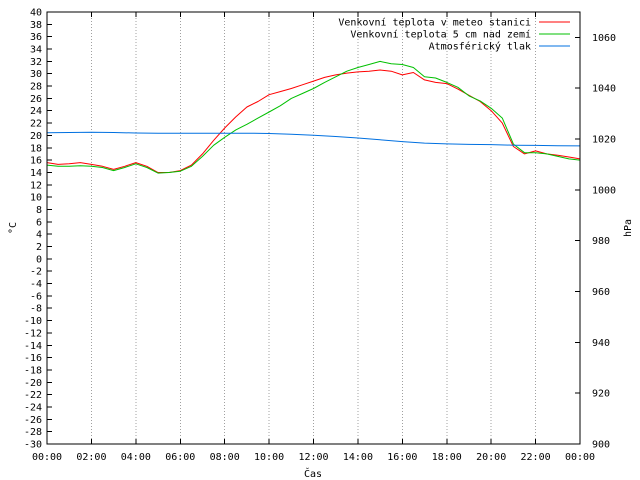  Describe the element at coordinates (136, 457) in the screenshot. I see `x-tick-label: 04:00` at that location.